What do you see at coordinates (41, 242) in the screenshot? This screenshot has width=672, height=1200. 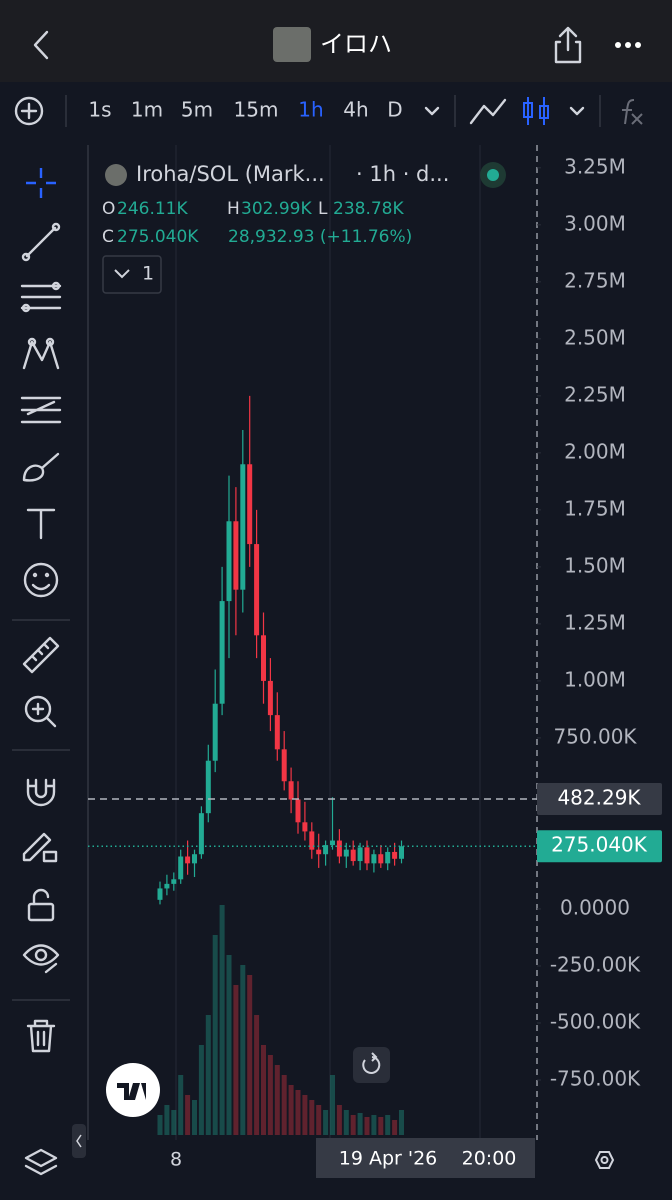 I see `trend-line-tool` at bounding box center [41, 242].